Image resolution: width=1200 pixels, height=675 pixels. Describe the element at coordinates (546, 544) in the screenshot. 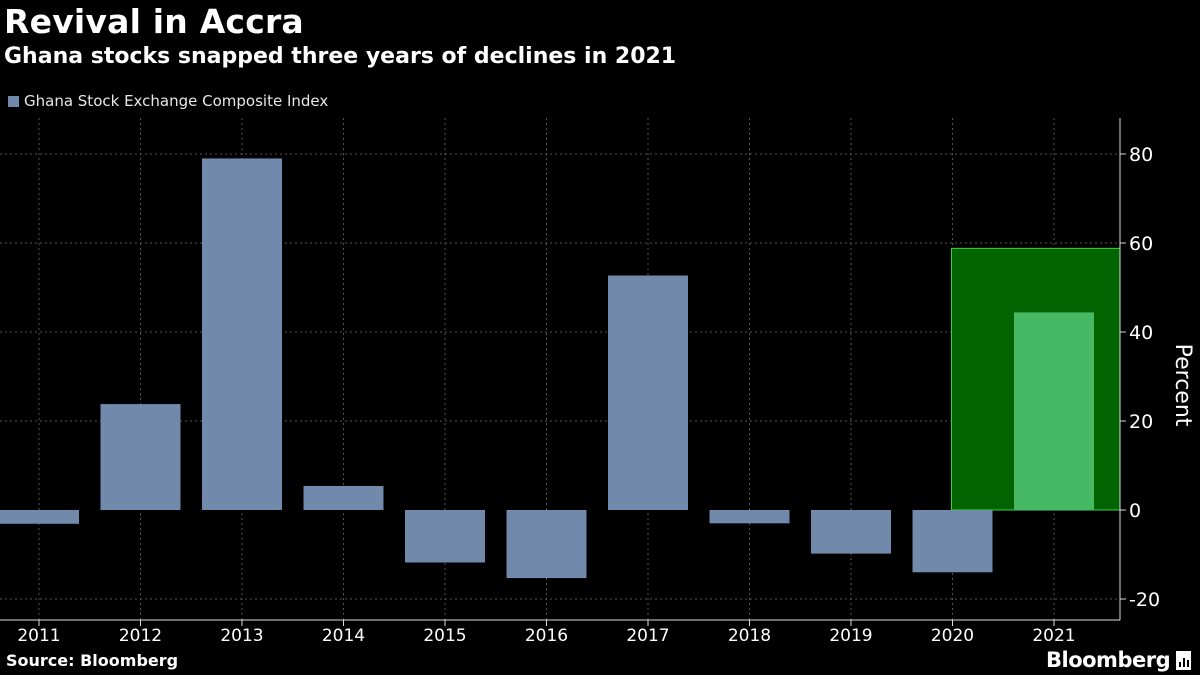

I see `bar-2016` at that location.